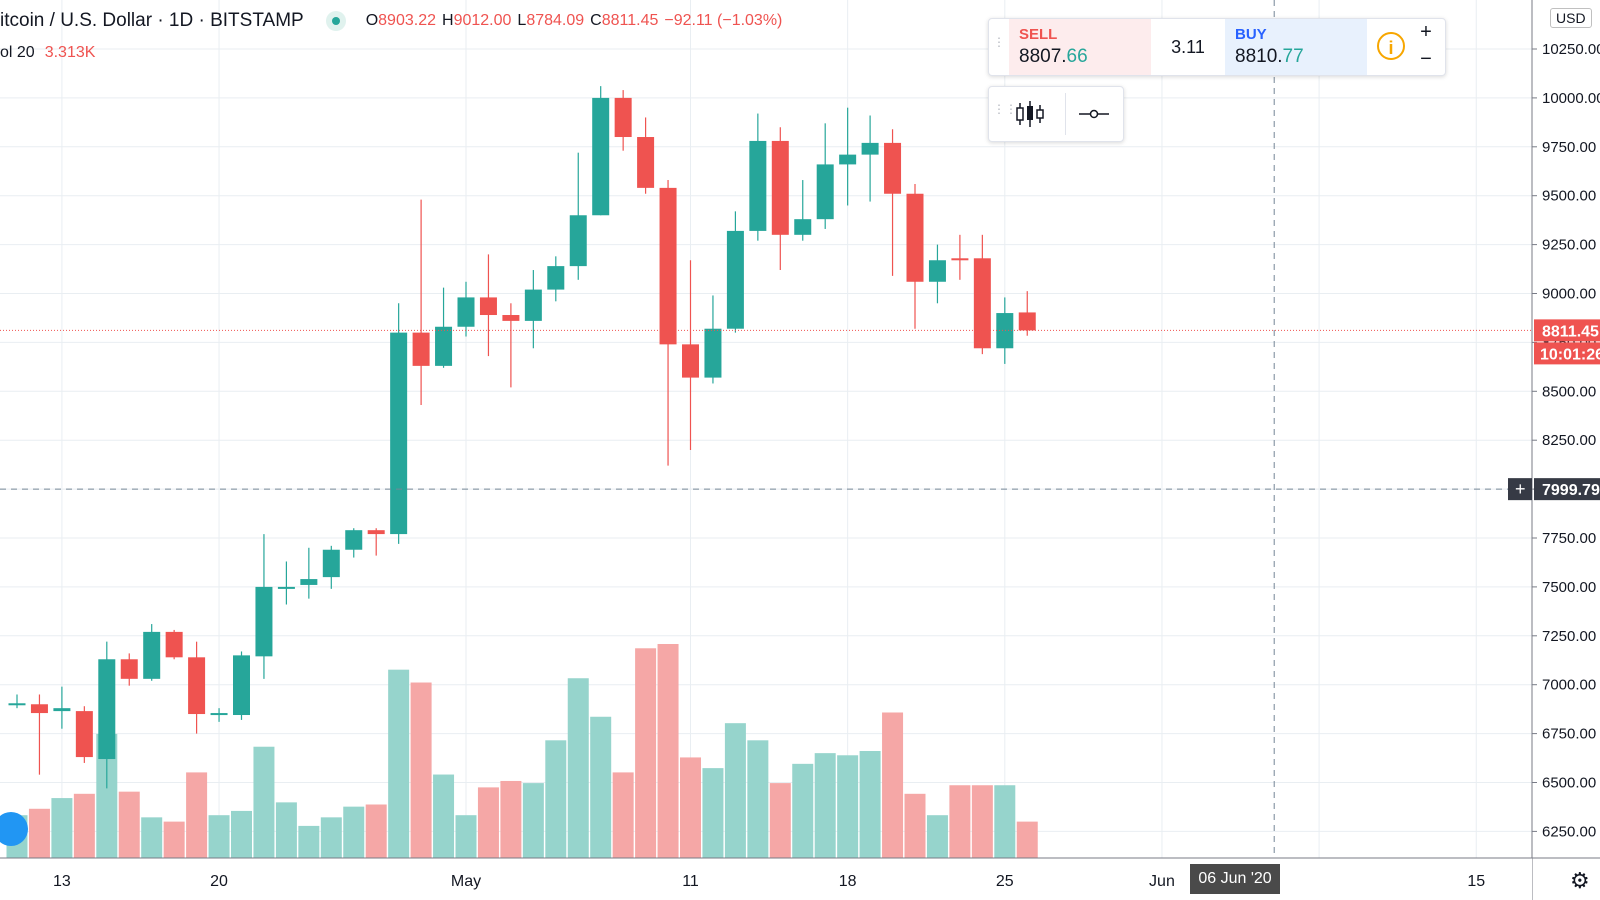 The height and width of the screenshot is (900, 1600). Describe the element at coordinates (1038, 34) in the screenshot. I see `sell-label: SELL` at that location.